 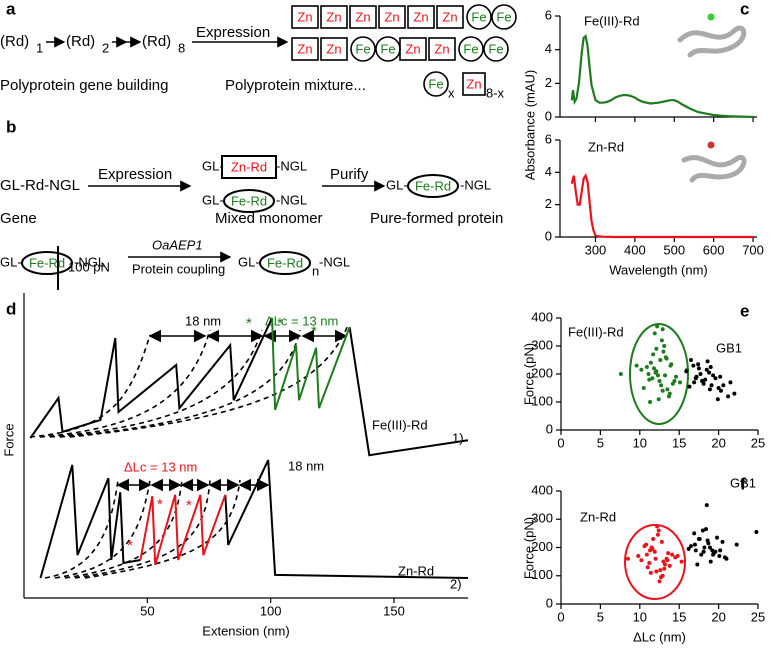 I want to click on coupling: Protein coupling, so click(x=178, y=268).